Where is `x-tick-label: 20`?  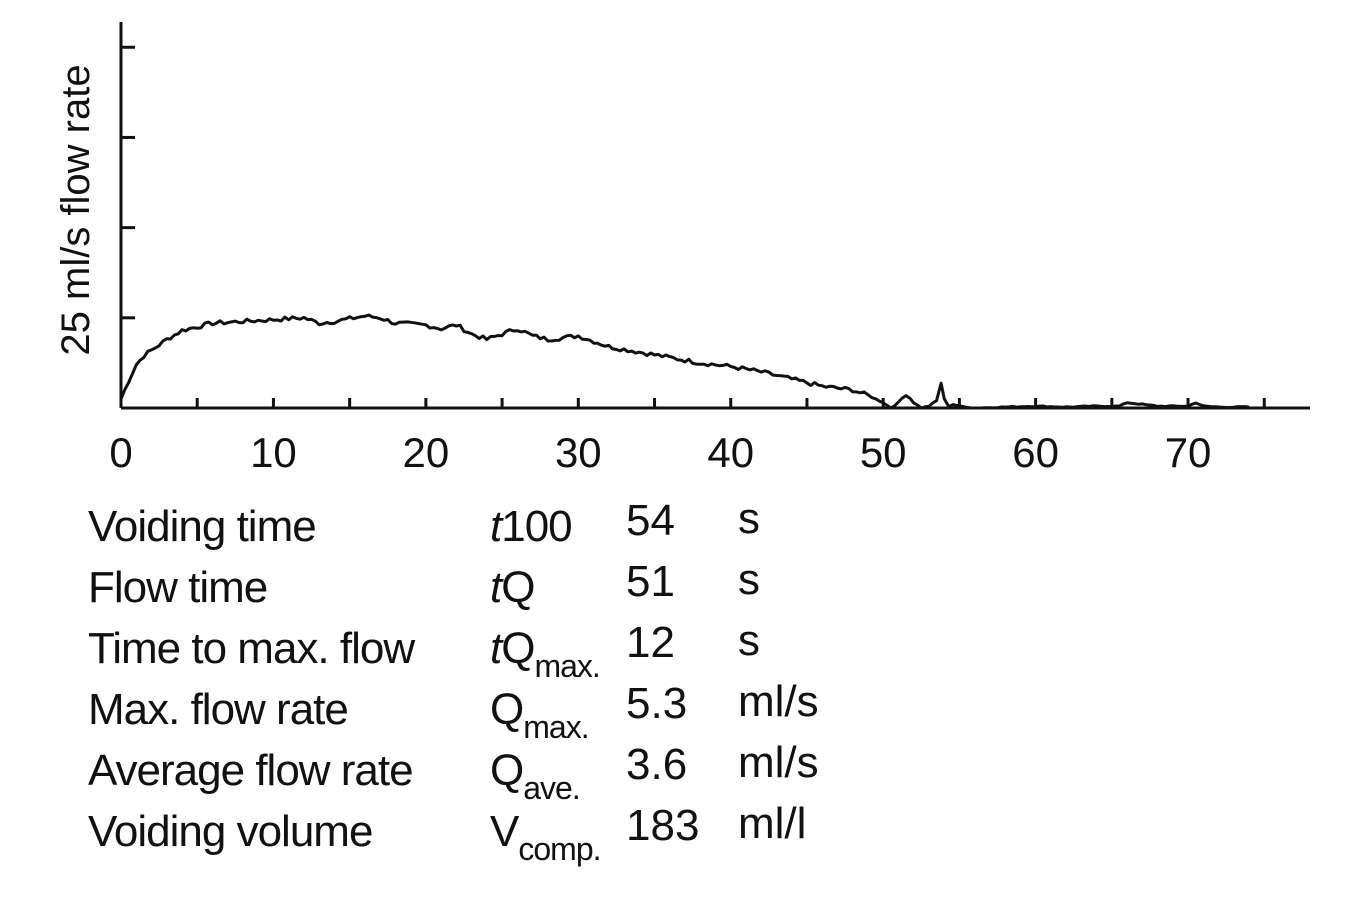
x-tick-label: 20 is located at coordinates (426, 452).